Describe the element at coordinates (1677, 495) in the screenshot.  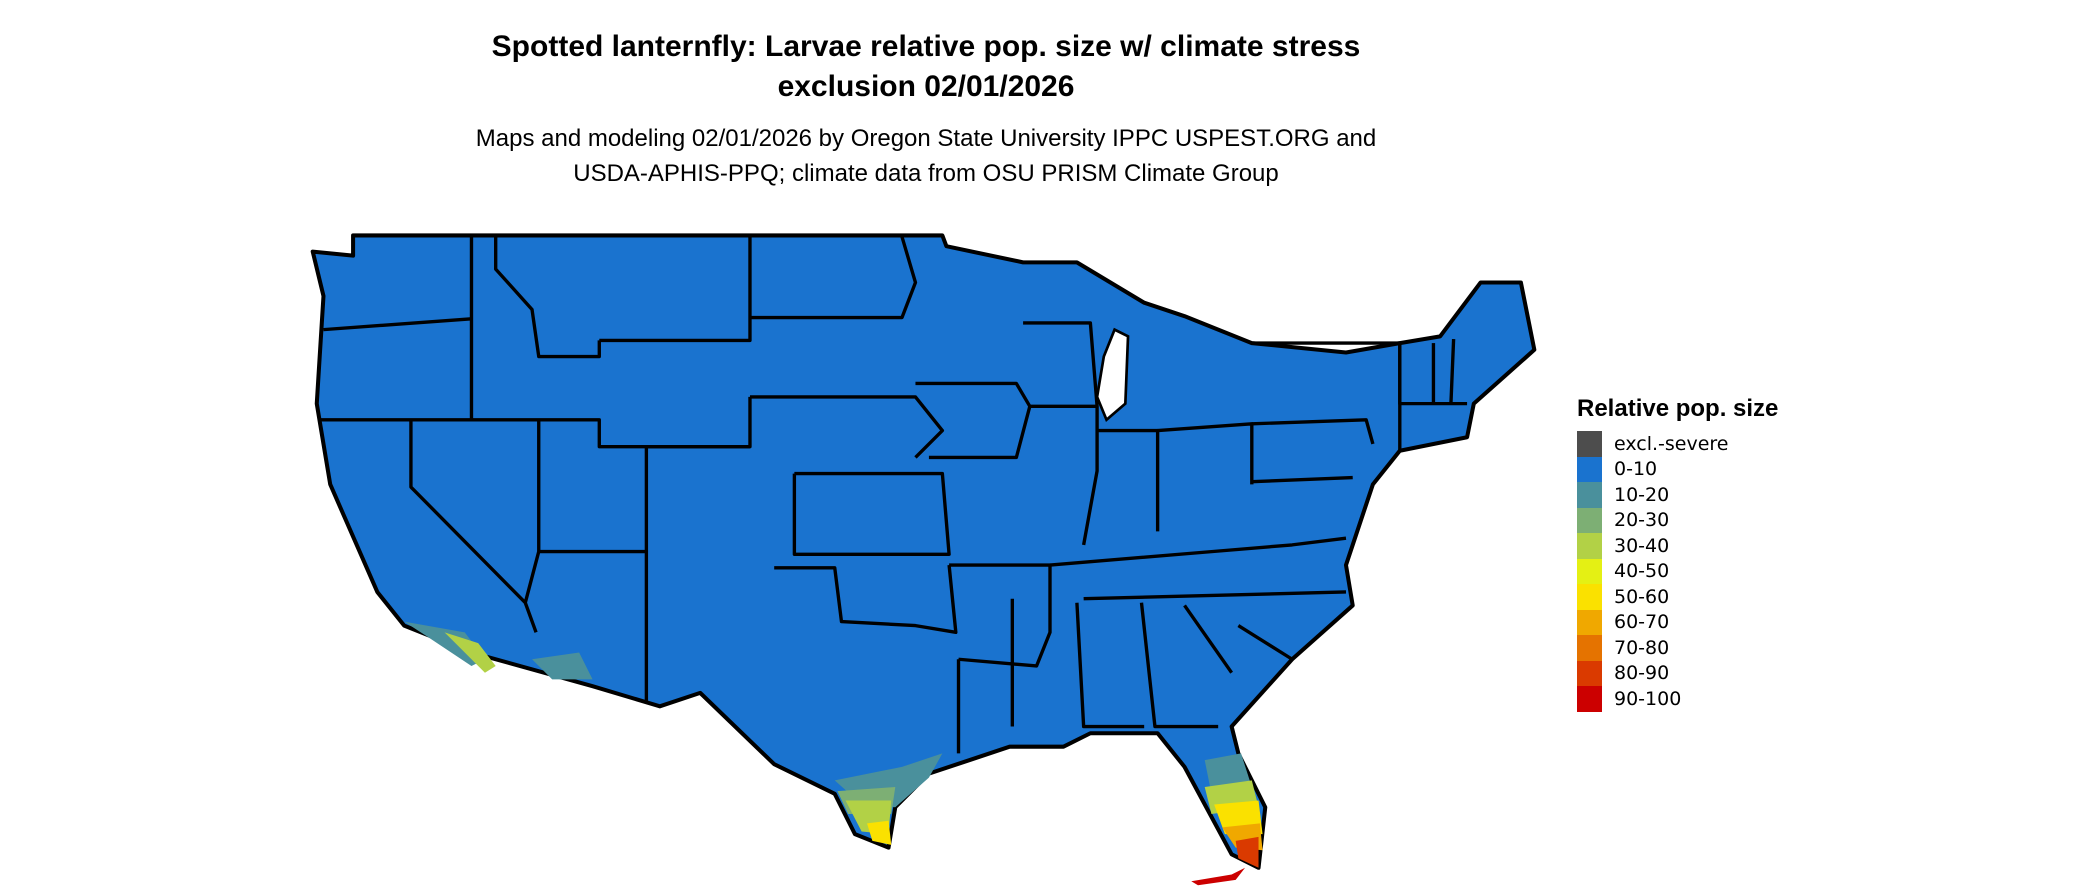
I see `legend-item: 10-20` at that location.